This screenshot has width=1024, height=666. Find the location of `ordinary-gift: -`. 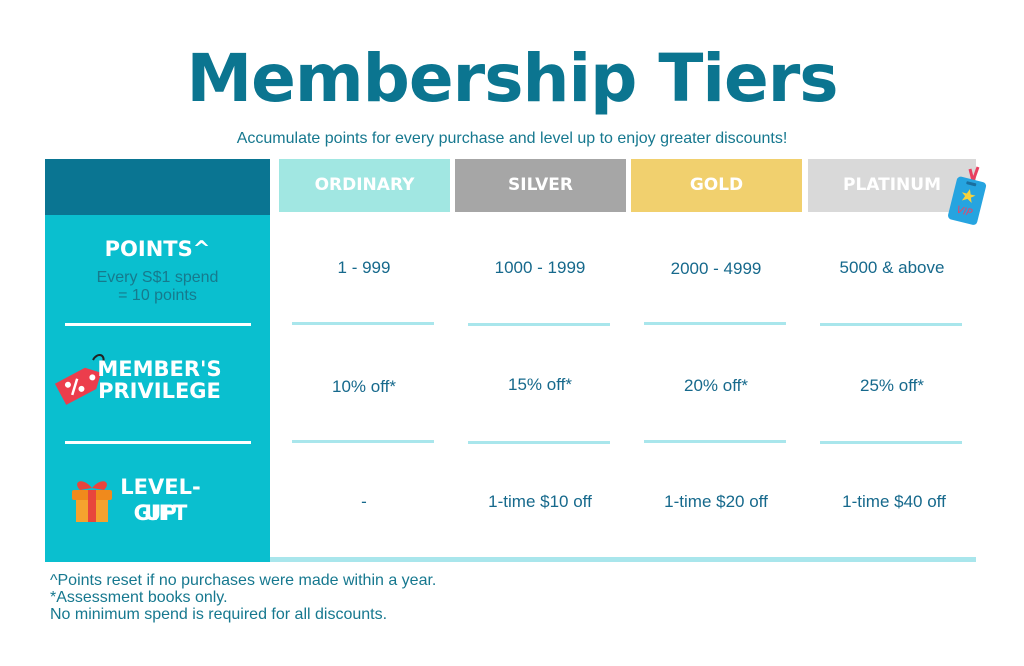

ordinary-gift: - is located at coordinates (364, 501).